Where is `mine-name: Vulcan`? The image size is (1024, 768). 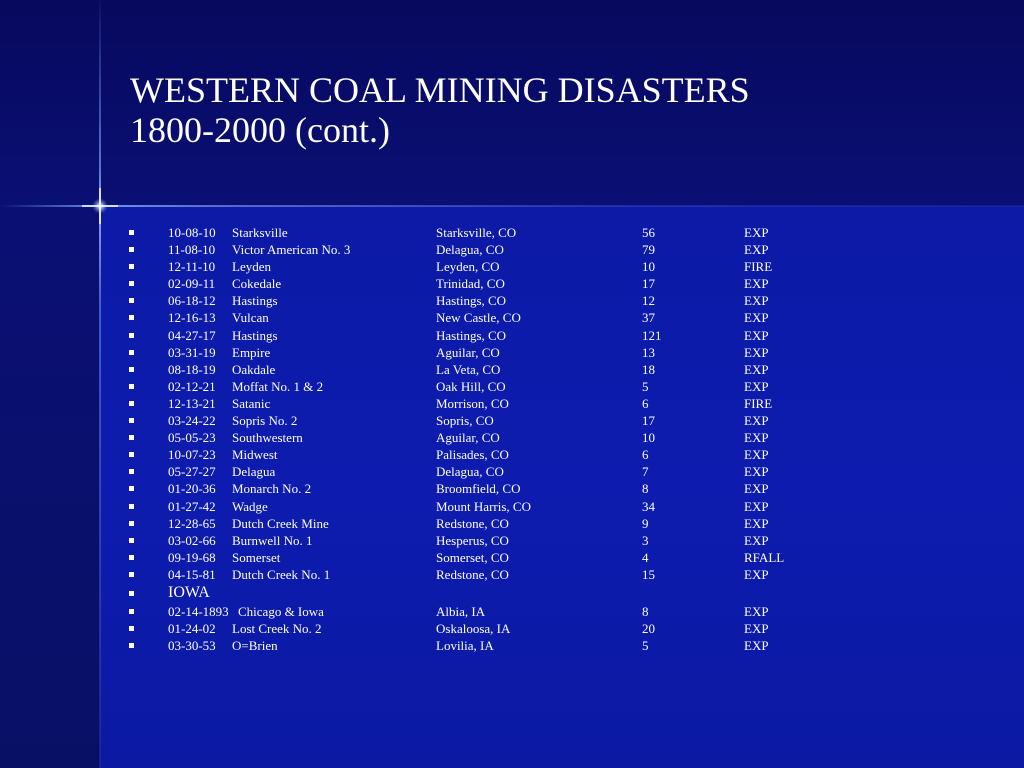
mine-name: Vulcan is located at coordinates (250, 318).